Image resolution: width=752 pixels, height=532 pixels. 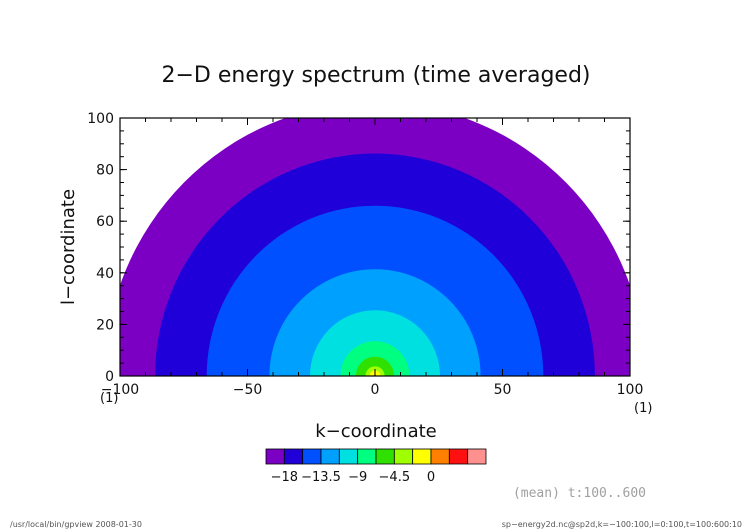 I want to click on y-tick-label-4: 80, so click(x=105, y=171).